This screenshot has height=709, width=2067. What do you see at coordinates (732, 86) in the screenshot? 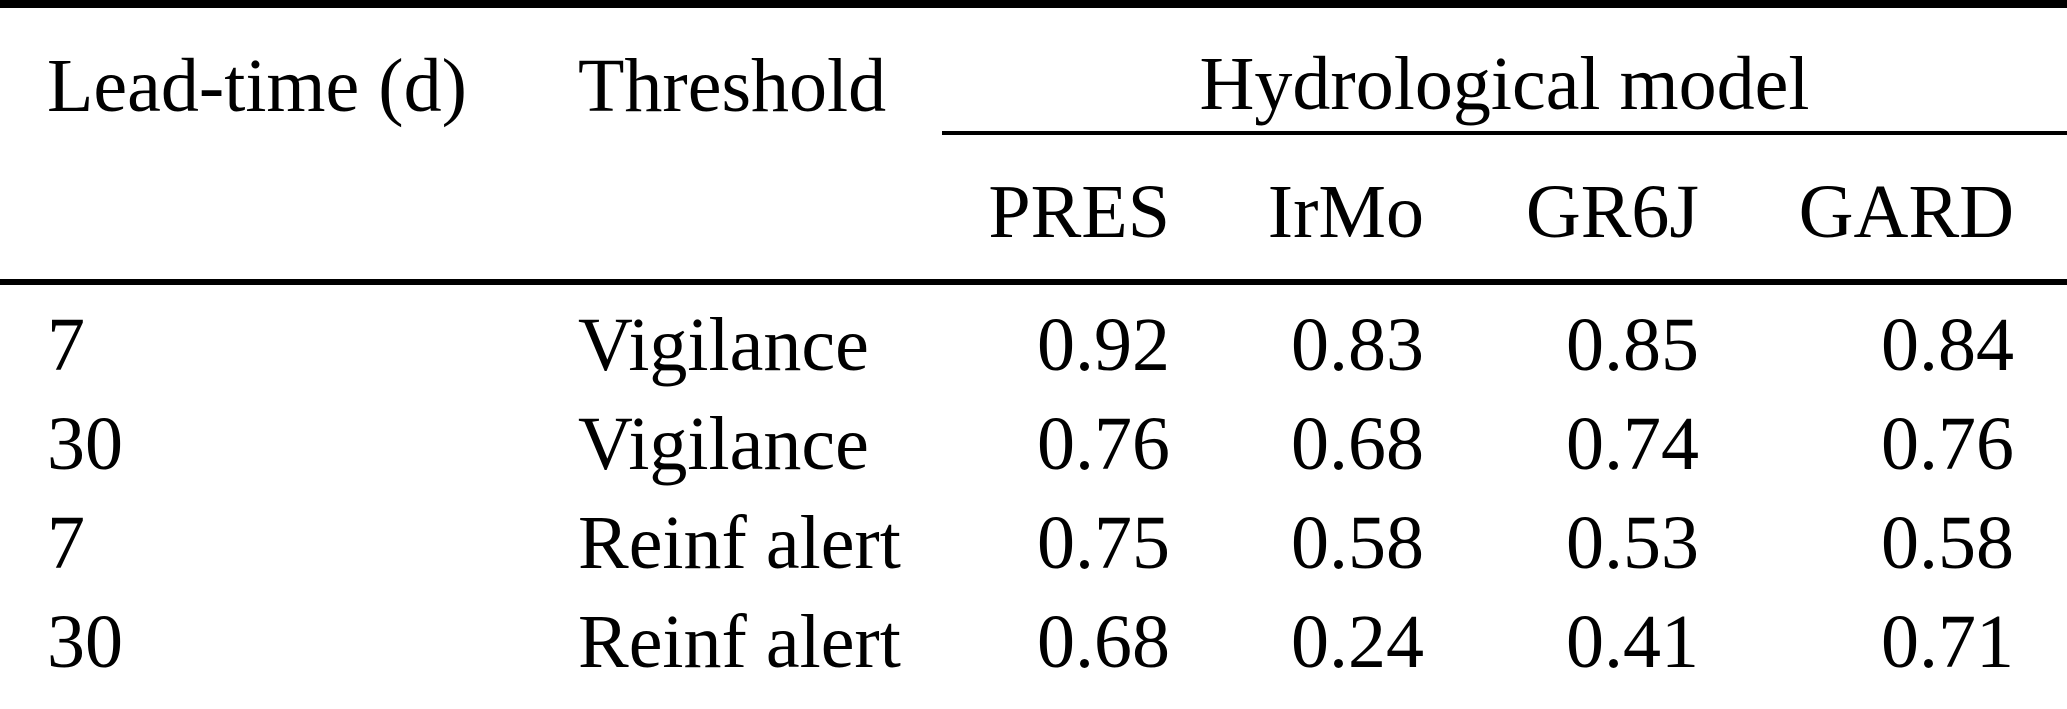
I see `col-header-threshold: Threshold` at bounding box center [732, 86].